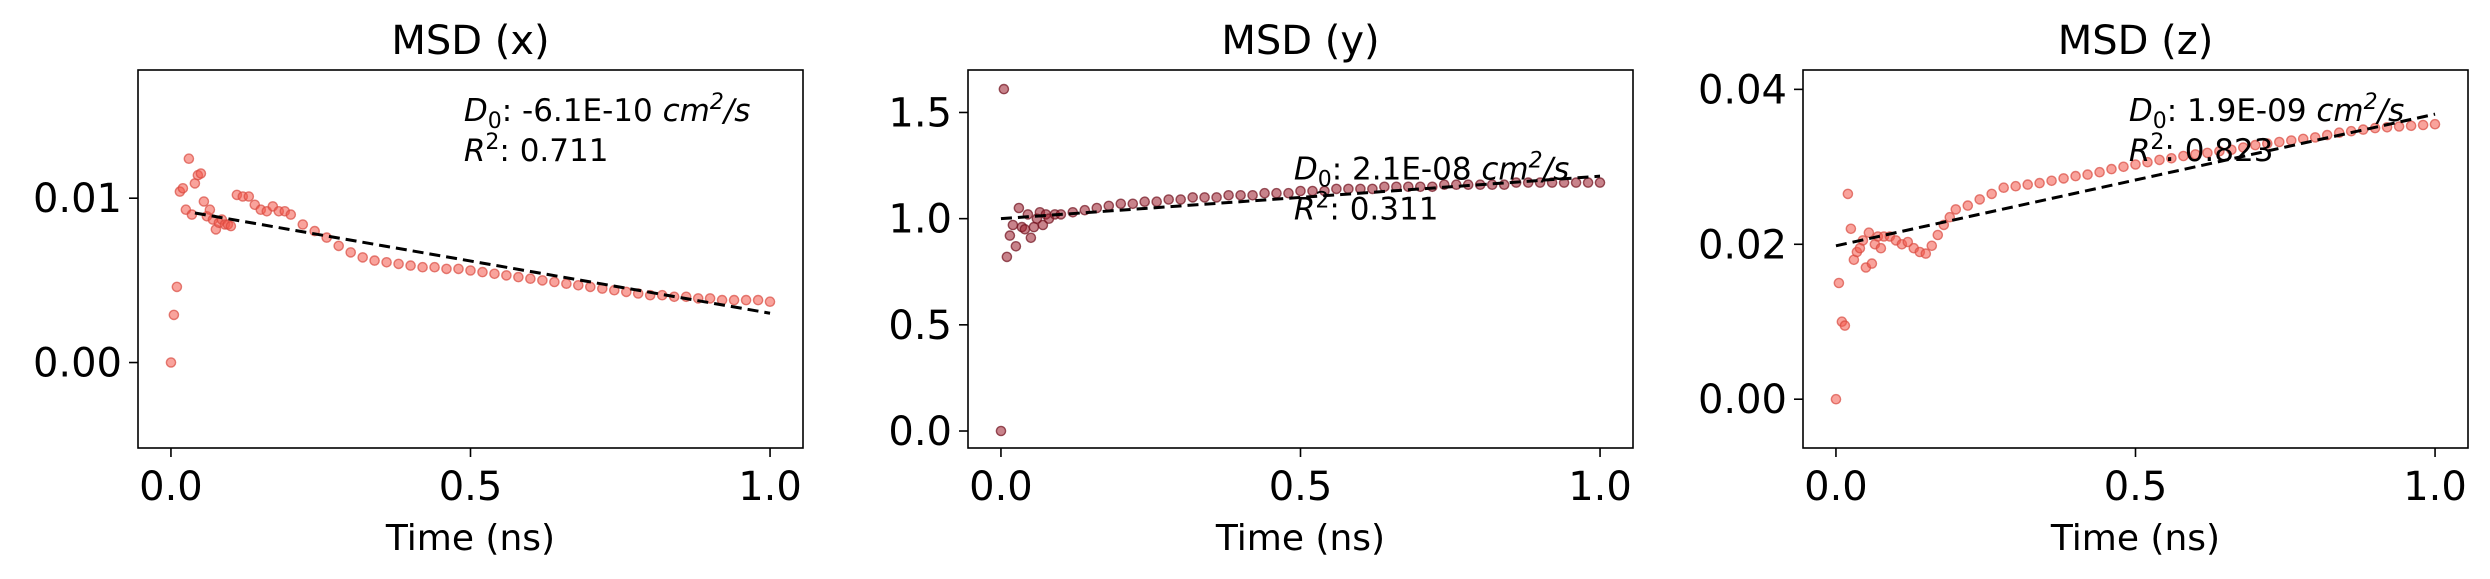  What do you see at coordinates (1383, 210) in the screenshot?
I see `annotation-r2-value: : 0.311` at bounding box center [1383, 210].